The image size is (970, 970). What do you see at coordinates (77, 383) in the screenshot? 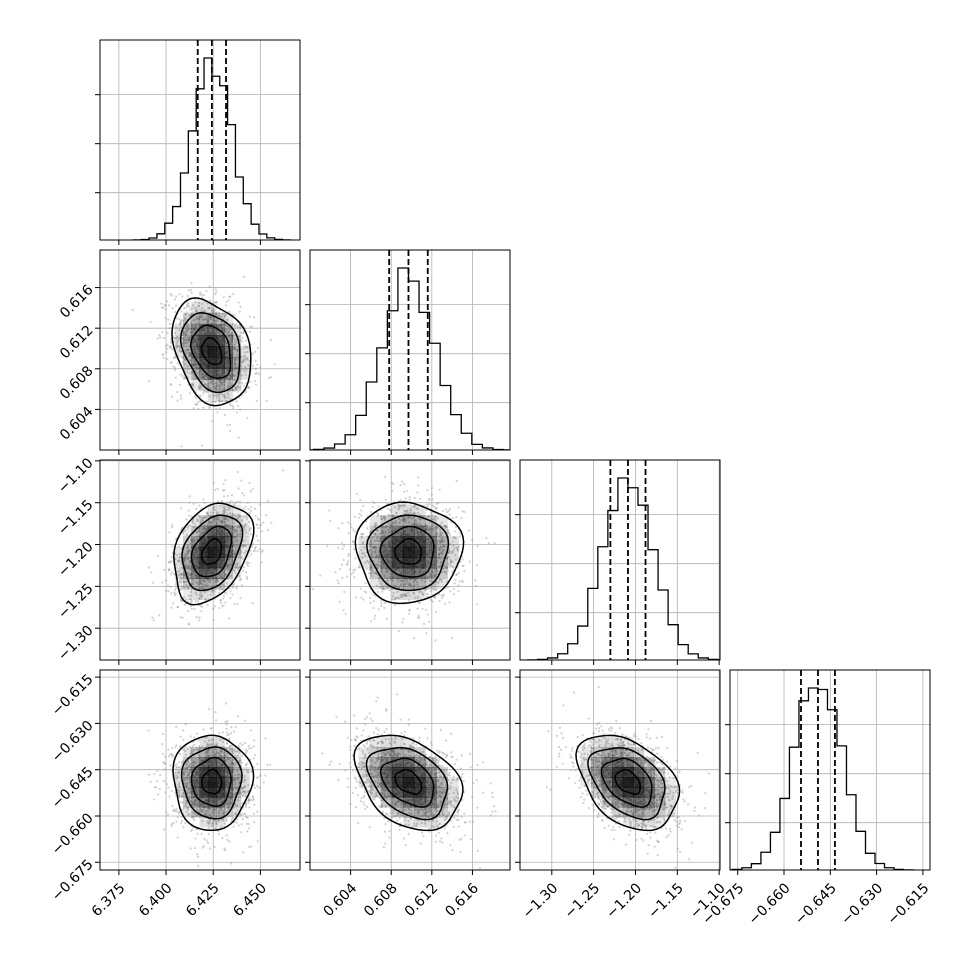
I see `y-tick-label: 0.608` at bounding box center [77, 383].